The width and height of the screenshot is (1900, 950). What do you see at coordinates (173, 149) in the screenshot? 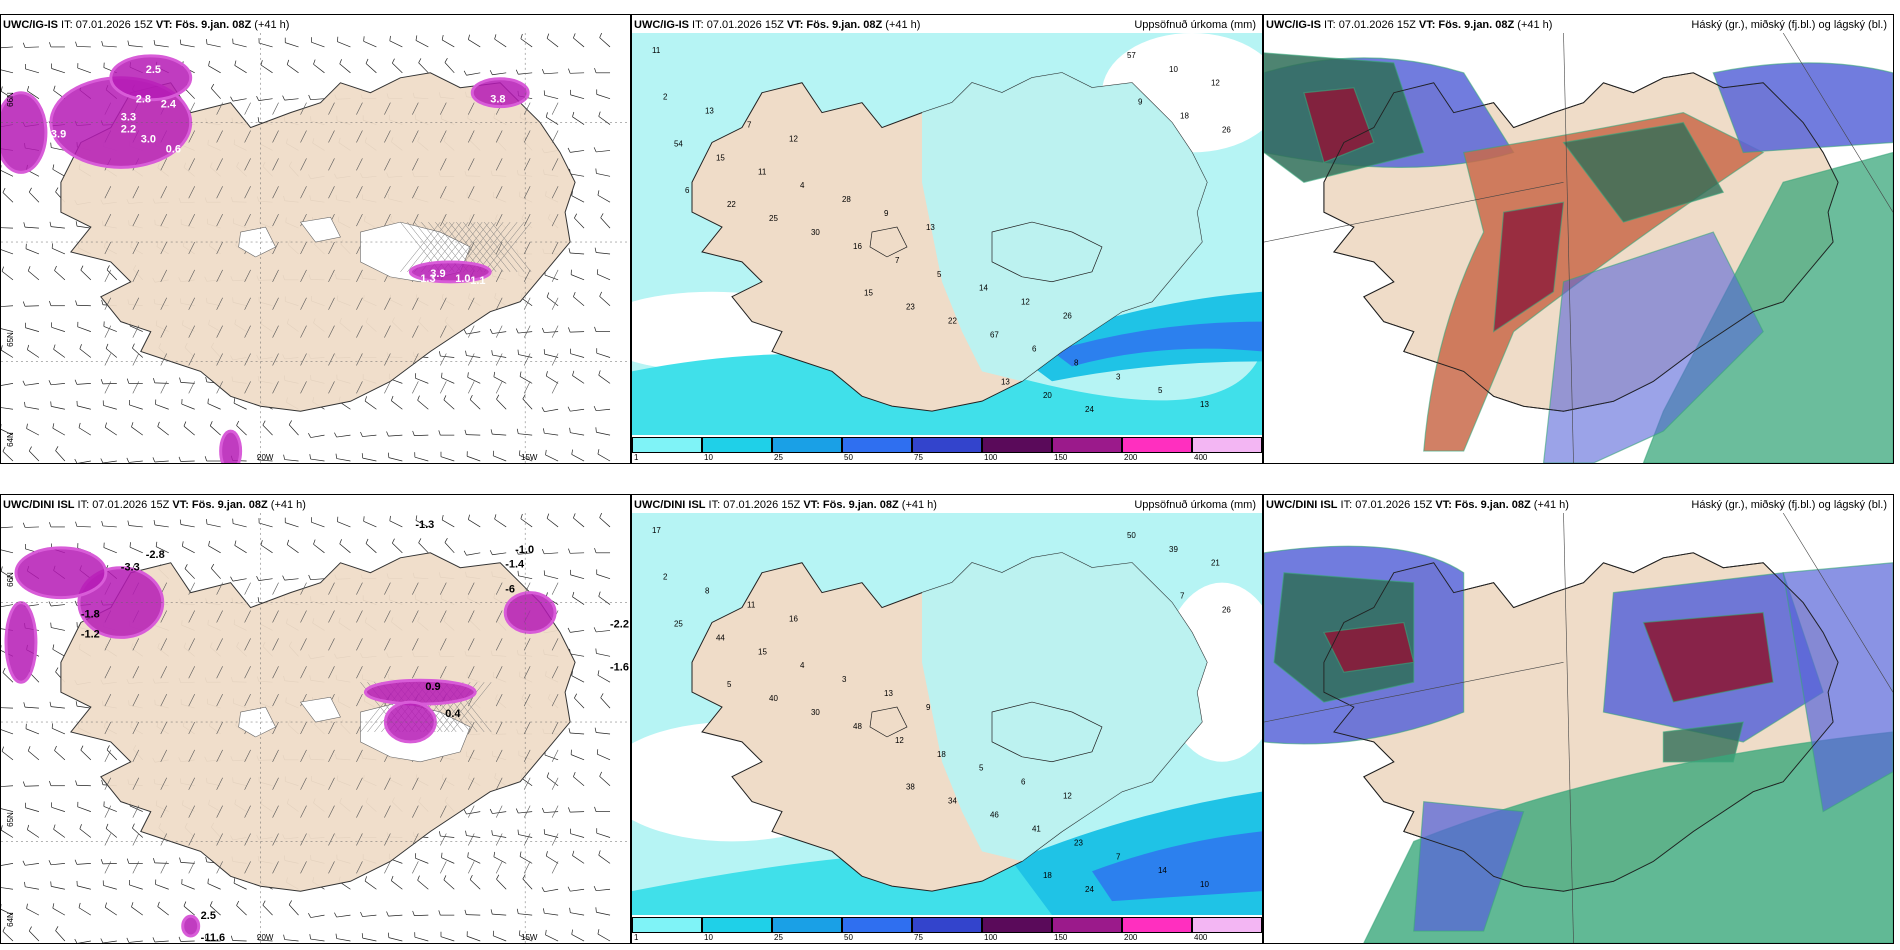
I see `value-label: 0.6` at bounding box center [173, 149].